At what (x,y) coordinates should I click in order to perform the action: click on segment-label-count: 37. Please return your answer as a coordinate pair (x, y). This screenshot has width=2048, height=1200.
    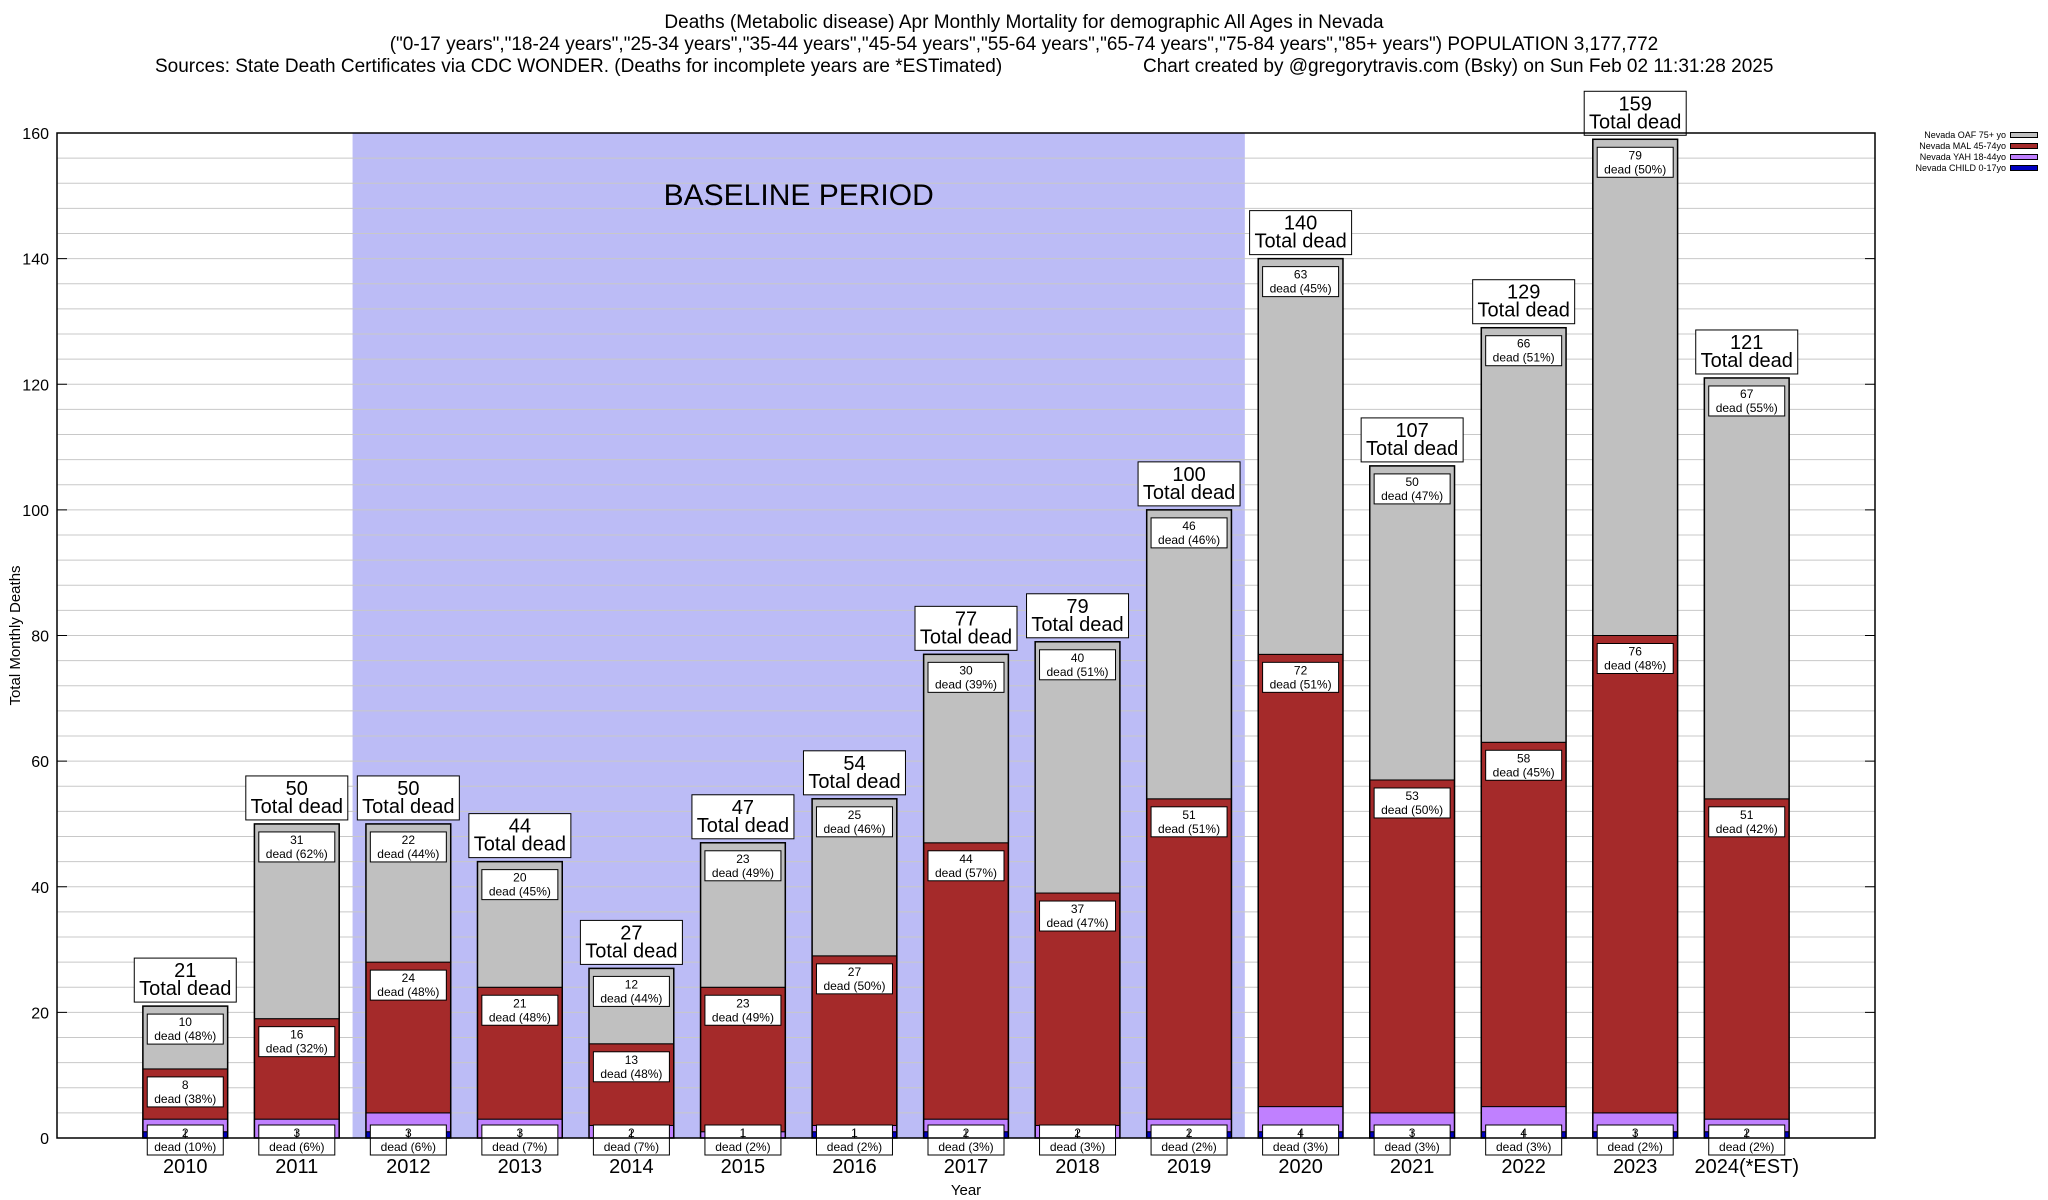
    Looking at the image, I should click on (1078, 909).